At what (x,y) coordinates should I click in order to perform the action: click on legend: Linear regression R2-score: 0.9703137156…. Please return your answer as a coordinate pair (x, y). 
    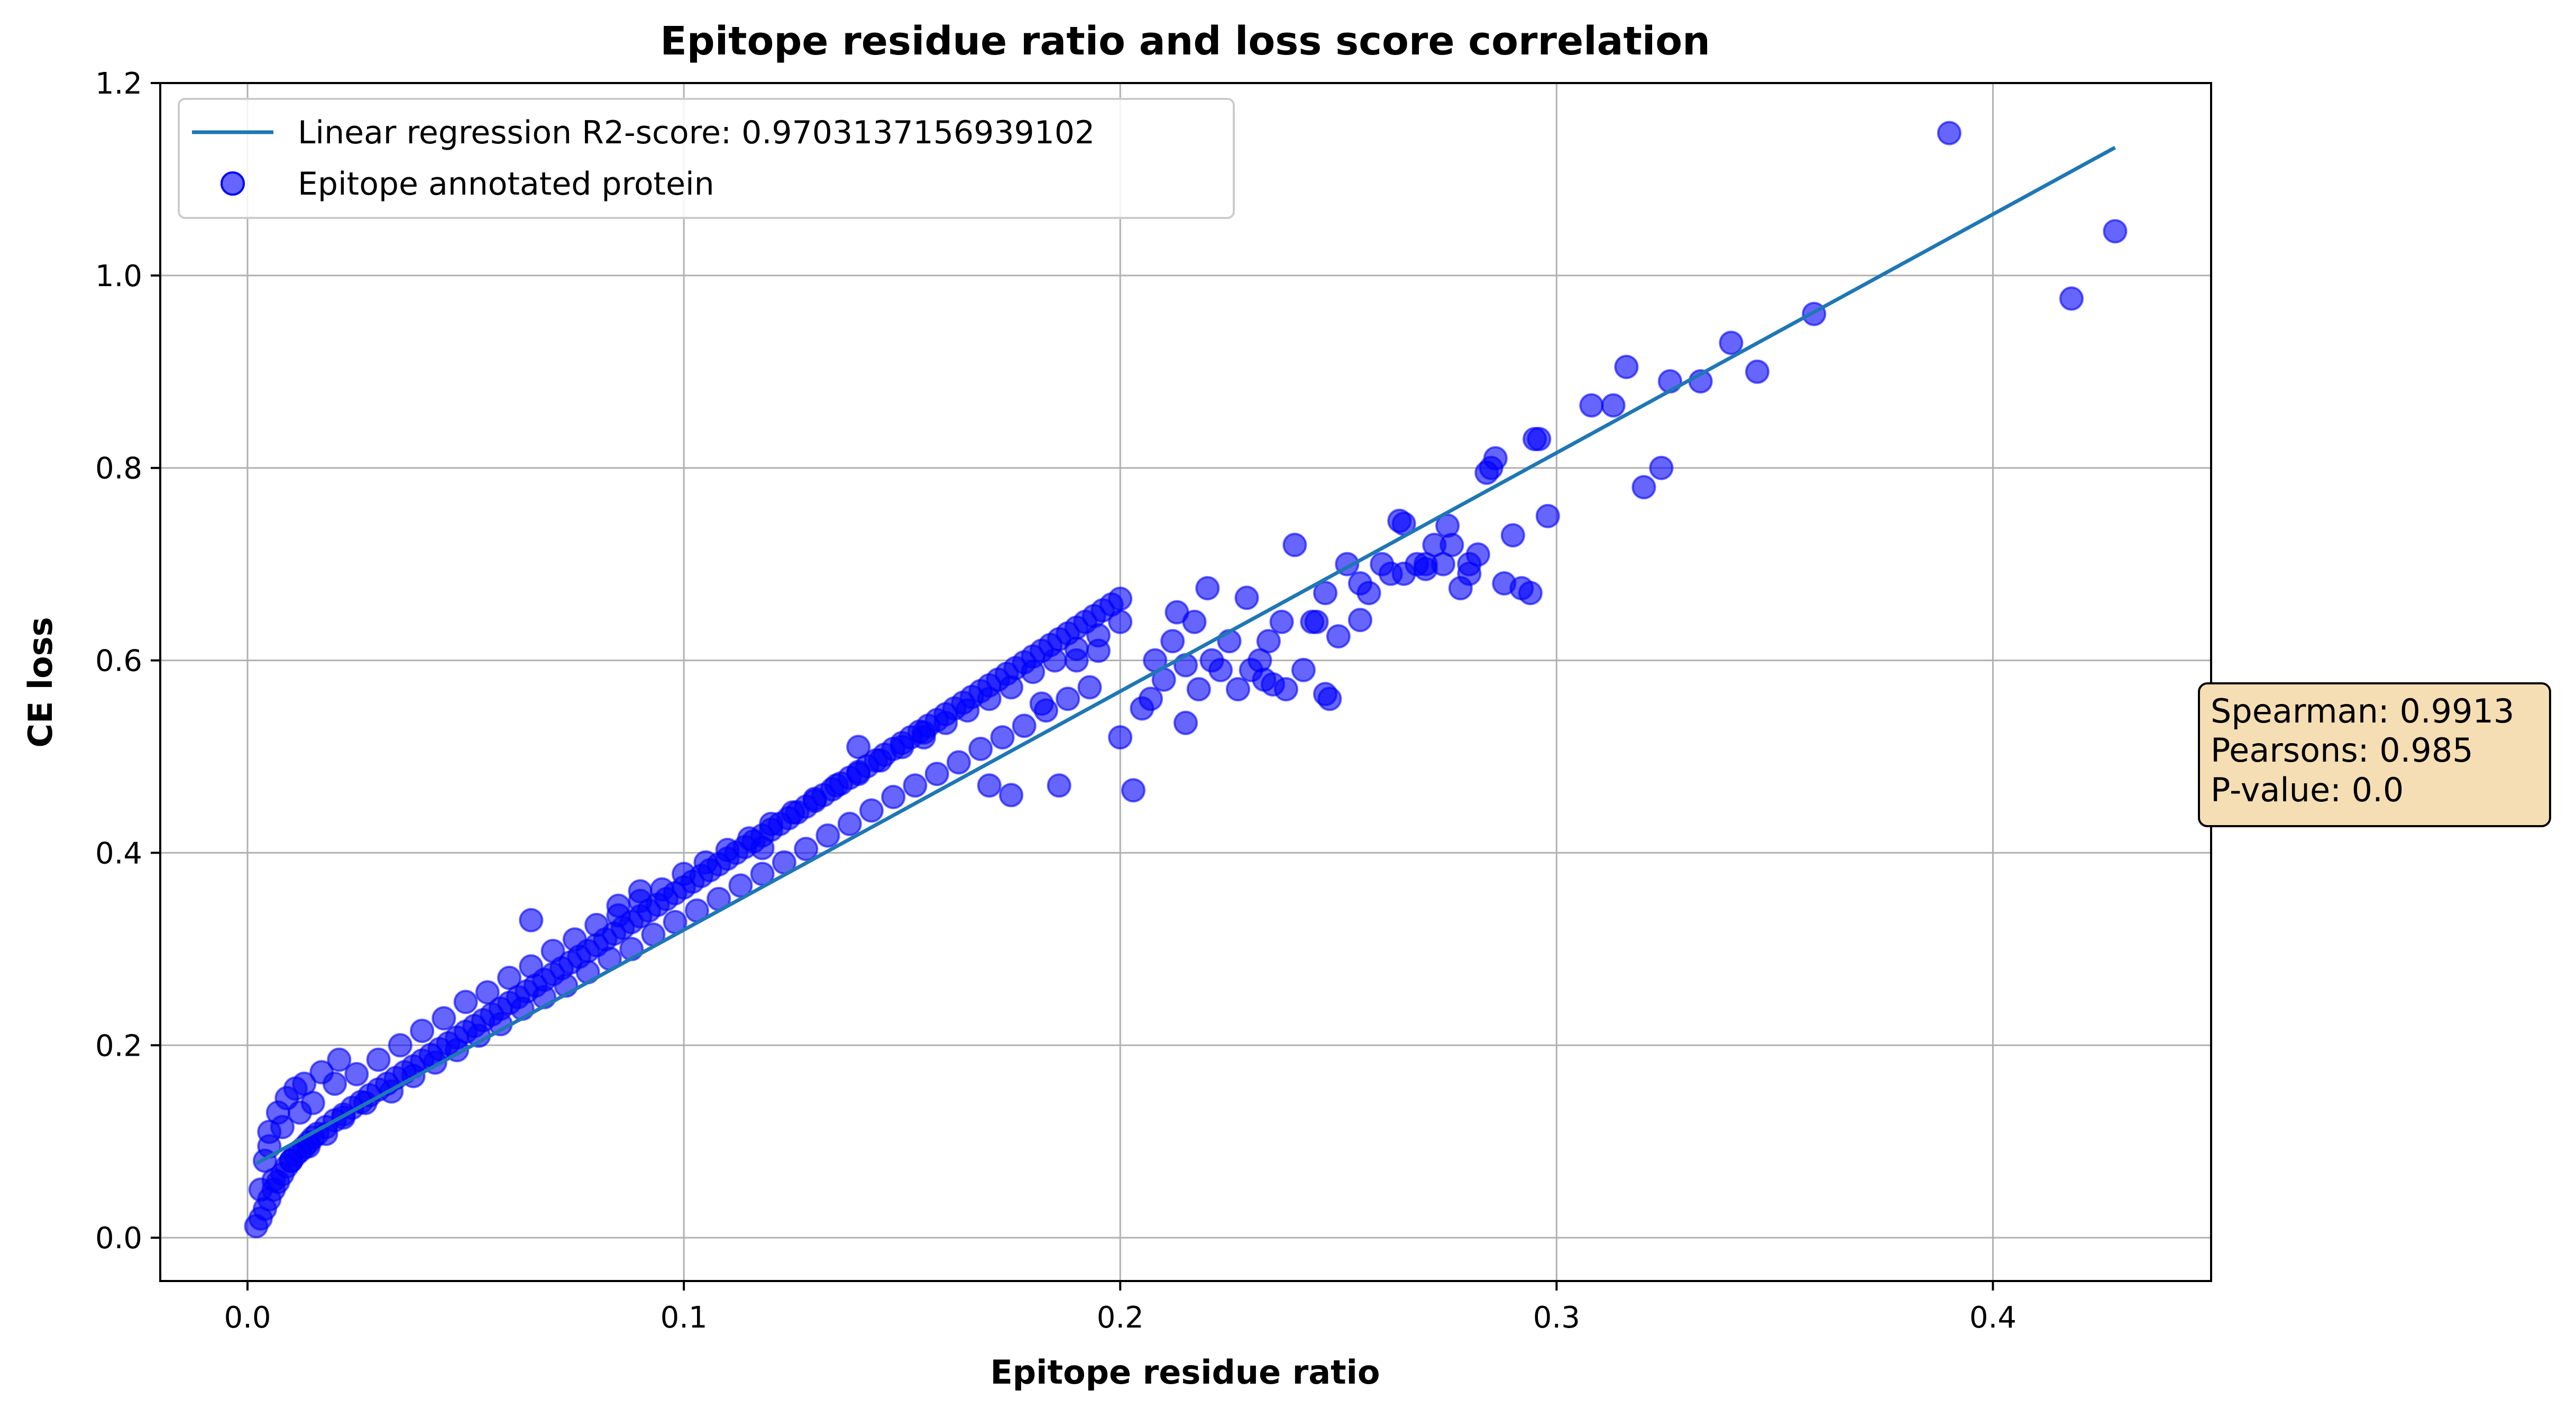
    Looking at the image, I should click on (707, 158).